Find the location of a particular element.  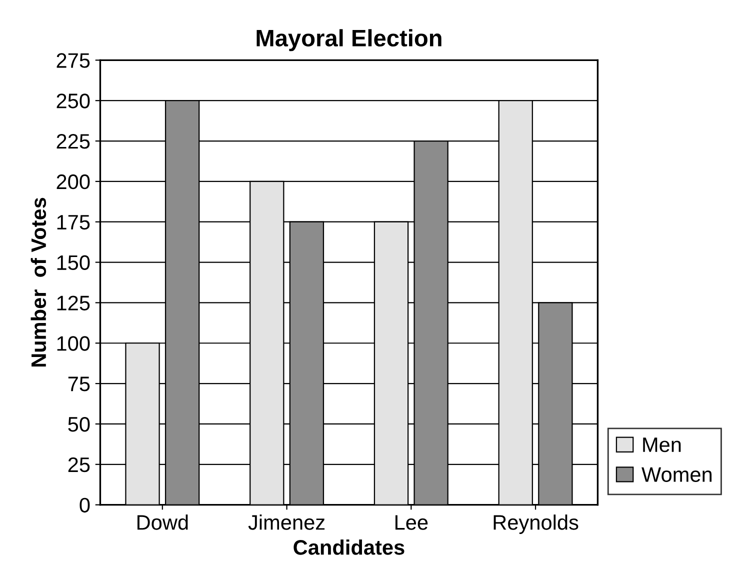

y-axis-title: Number of Votes is located at coordinates (38, 282).